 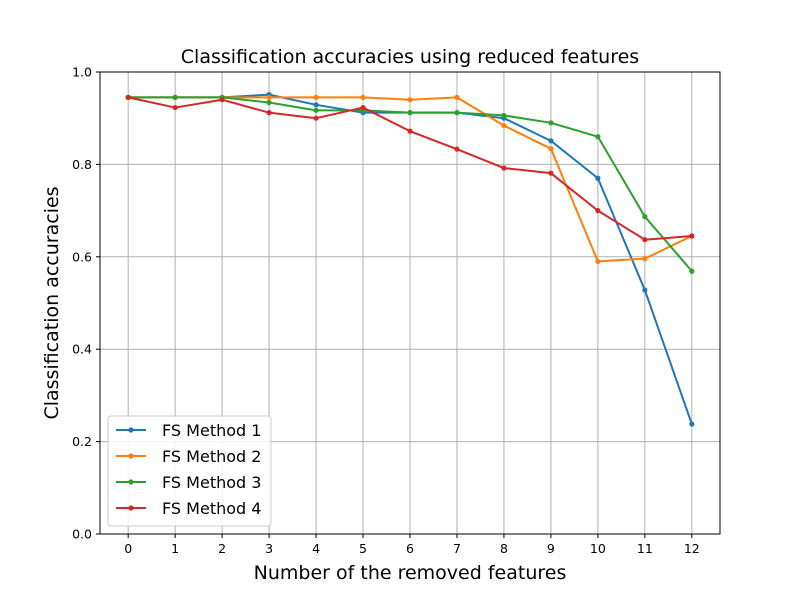 What do you see at coordinates (645, 548) in the screenshot?
I see `x-tick-label: 11` at bounding box center [645, 548].